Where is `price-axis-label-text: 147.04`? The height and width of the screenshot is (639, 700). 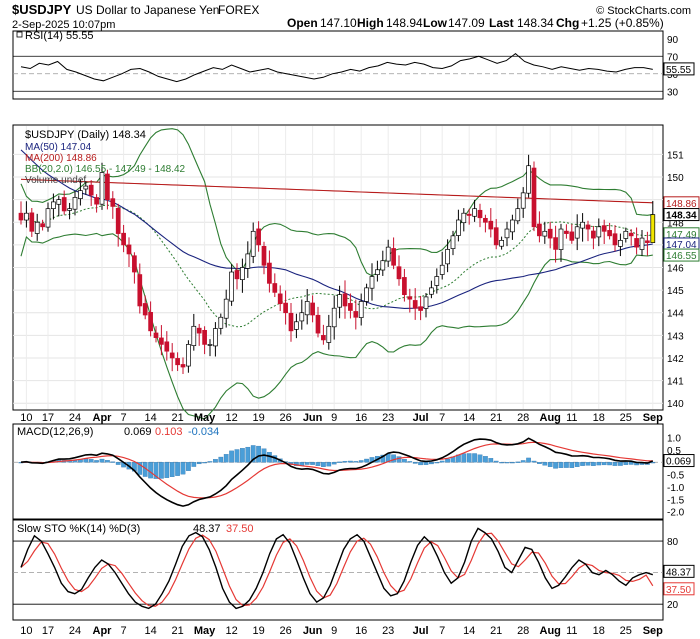 price-axis-label-text: 147.04 is located at coordinates (681, 245).